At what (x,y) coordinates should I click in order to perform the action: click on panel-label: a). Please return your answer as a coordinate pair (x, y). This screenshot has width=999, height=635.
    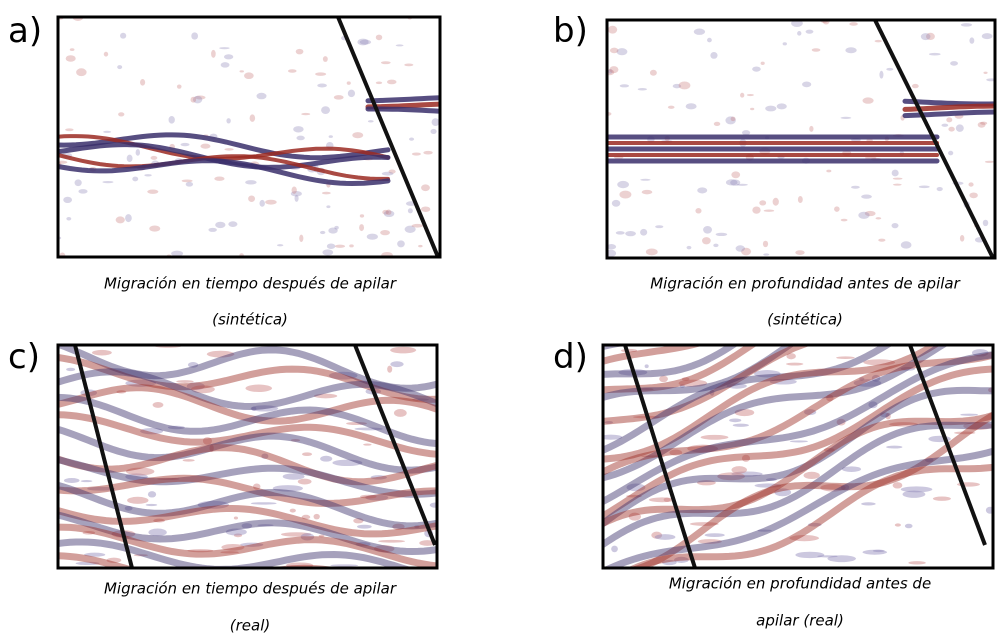
    Looking at the image, I should click on (25, 31).